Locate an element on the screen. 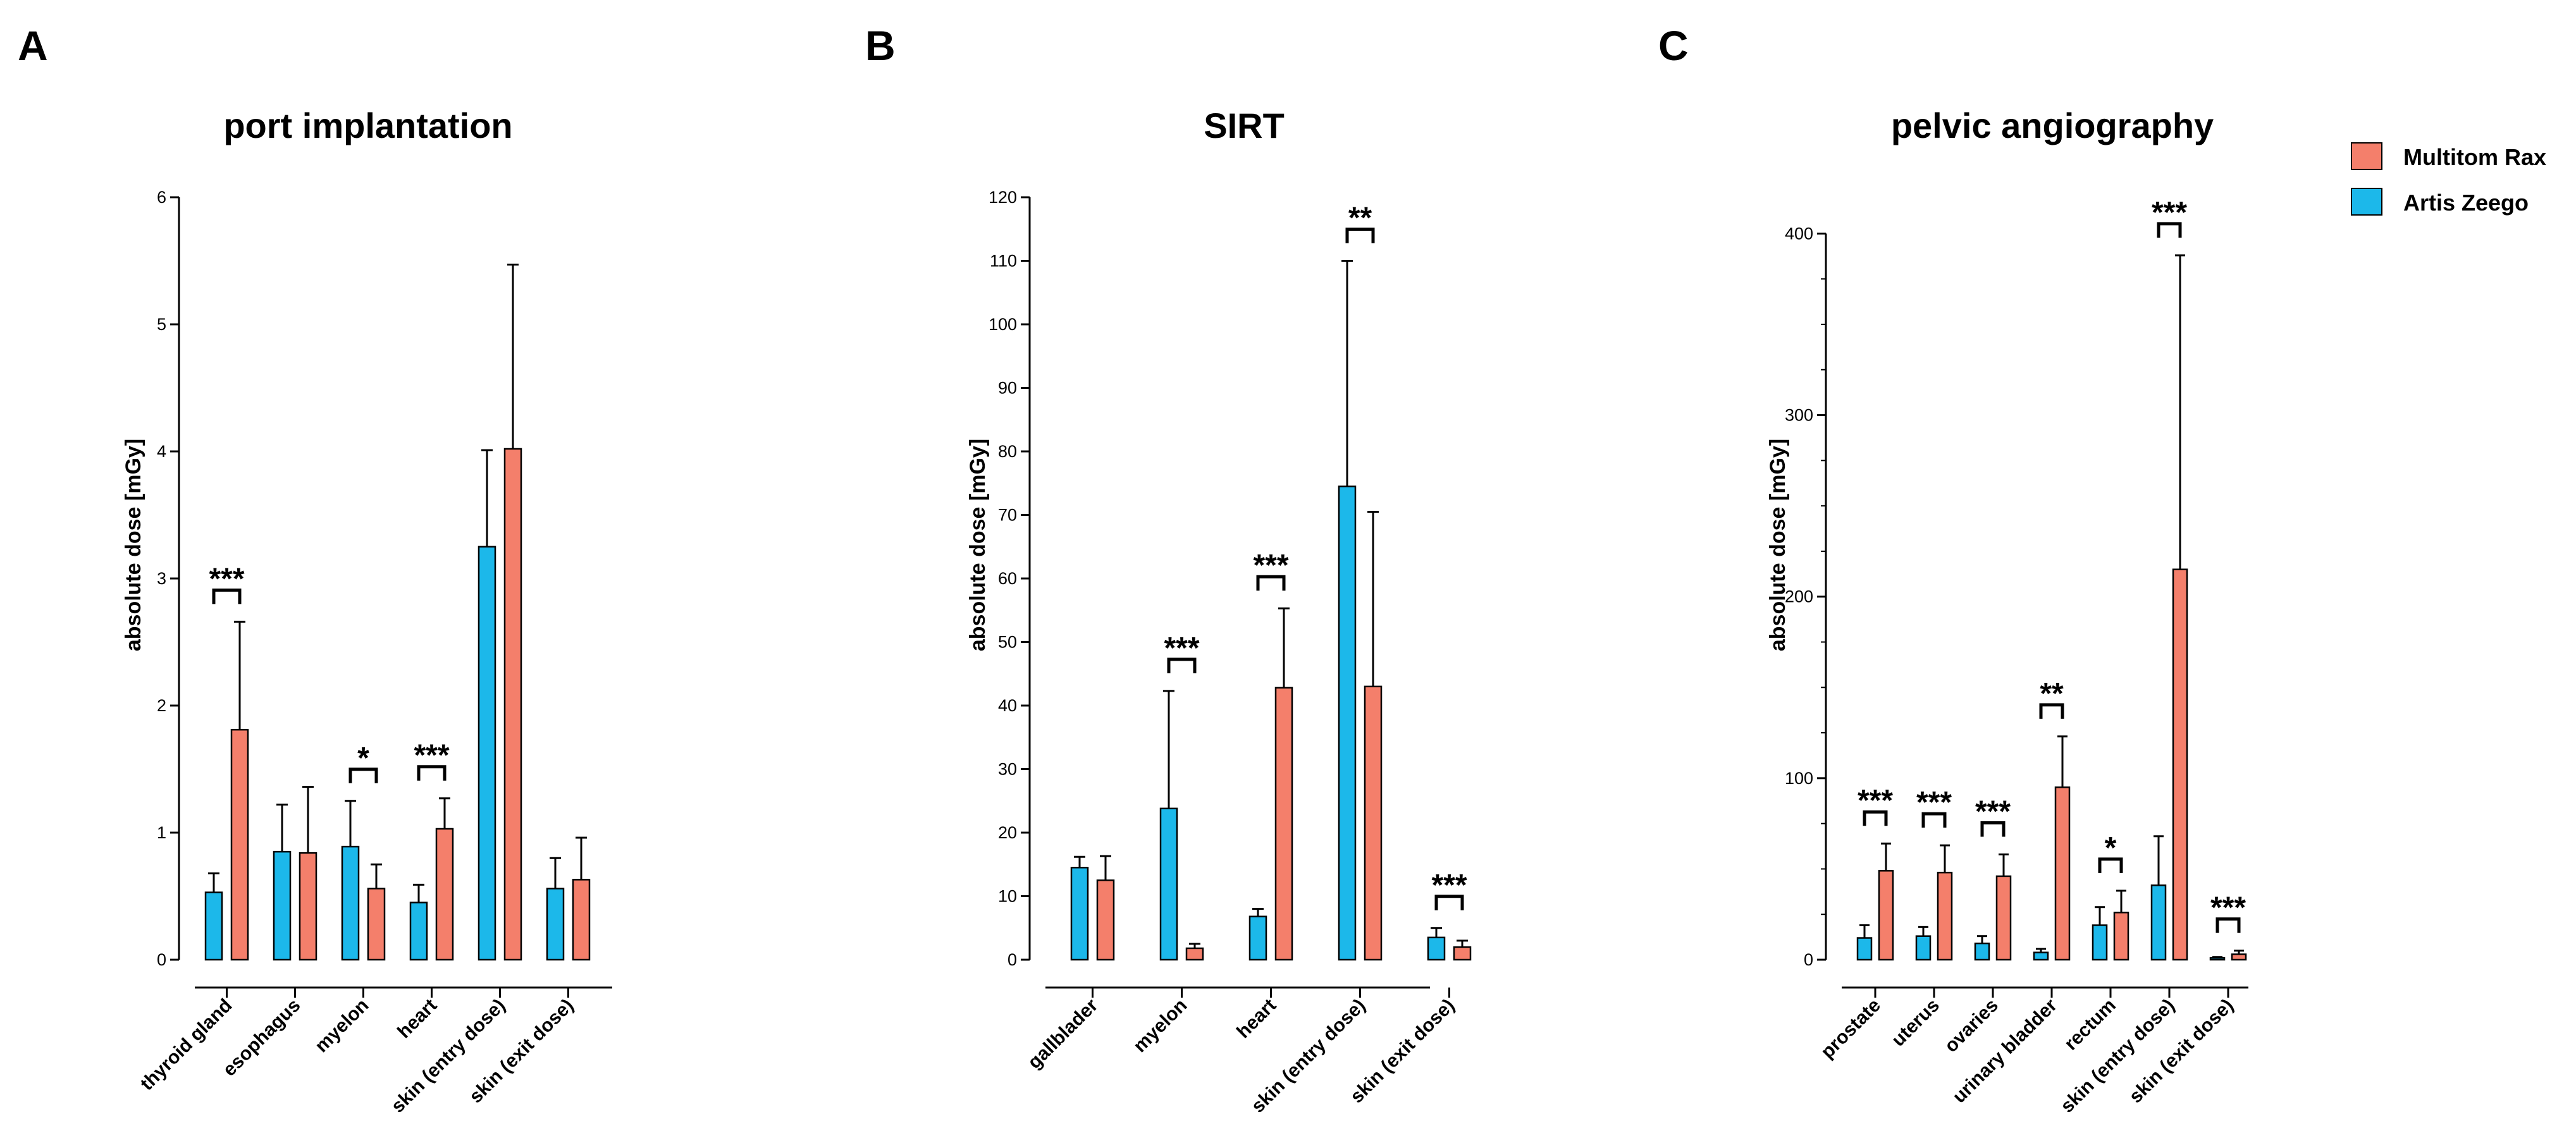 The image size is (2576, 1138). y-tick-label: 50 is located at coordinates (1008, 642).